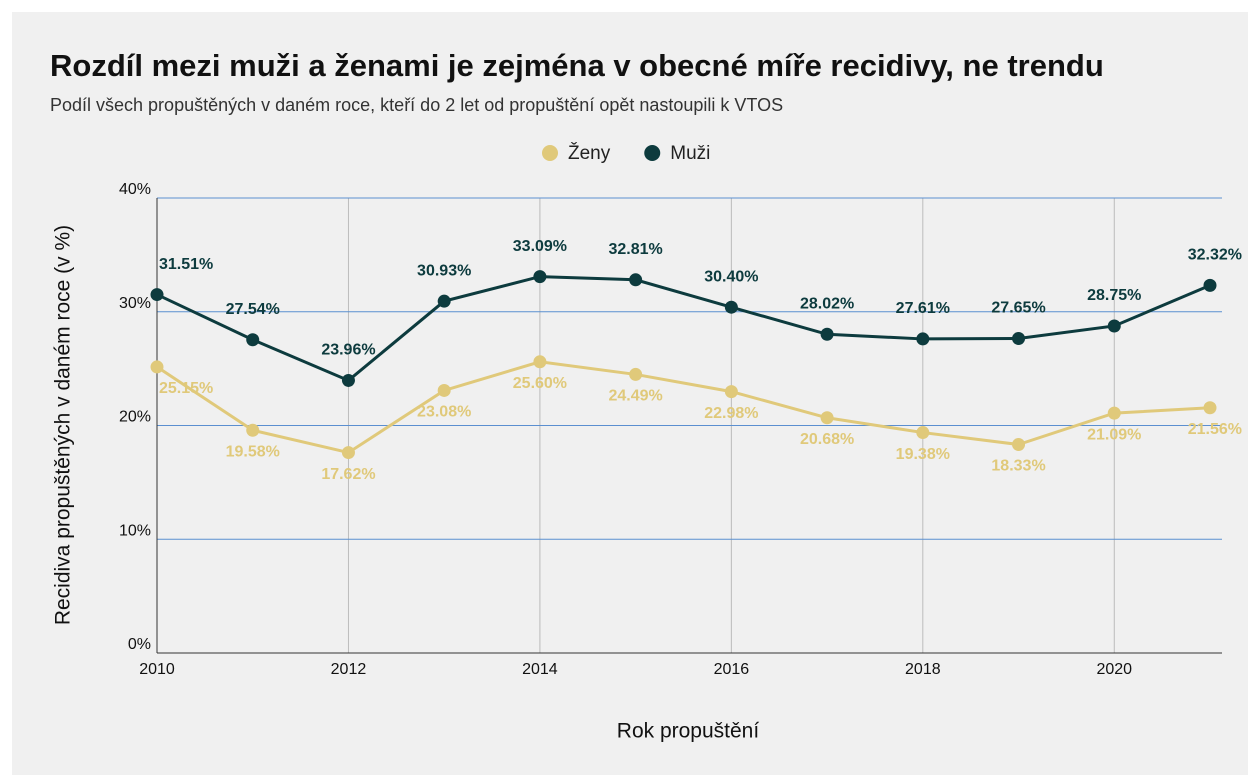 This screenshot has height=775, width=1248. What do you see at coordinates (690, 153) in the screenshot?
I see `legend-label: Muži` at bounding box center [690, 153].